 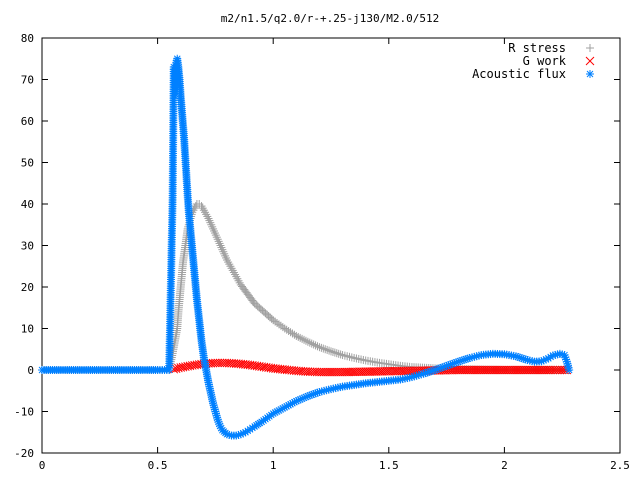 What do you see at coordinates (545, 61) in the screenshot?
I see `legend-label: G work` at bounding box center [545, 61].